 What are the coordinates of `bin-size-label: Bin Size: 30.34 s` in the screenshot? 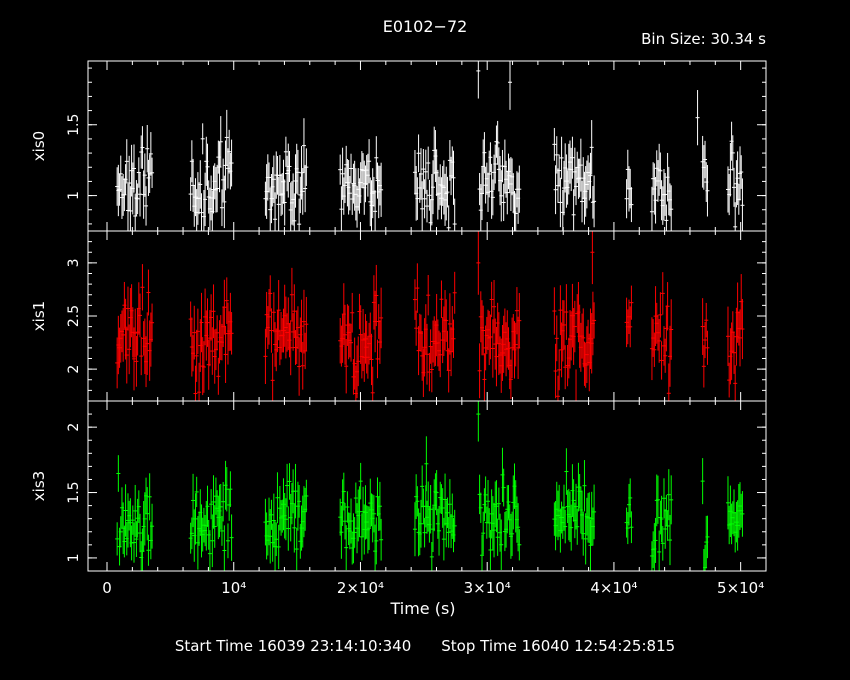 It's located at (703, 39).